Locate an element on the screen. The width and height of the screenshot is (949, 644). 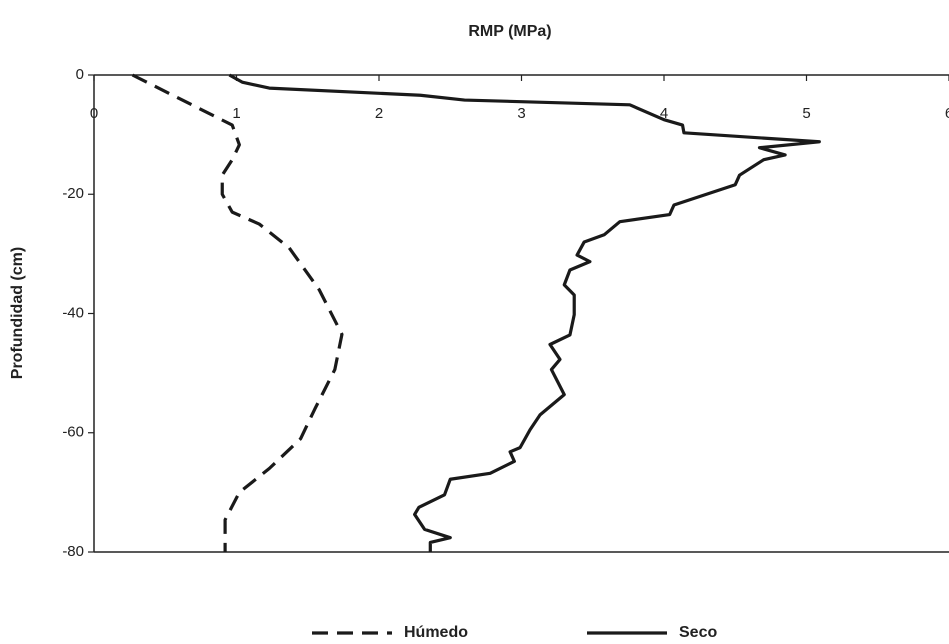
y-tick-label: 0 is located at coordinates (80, 74).